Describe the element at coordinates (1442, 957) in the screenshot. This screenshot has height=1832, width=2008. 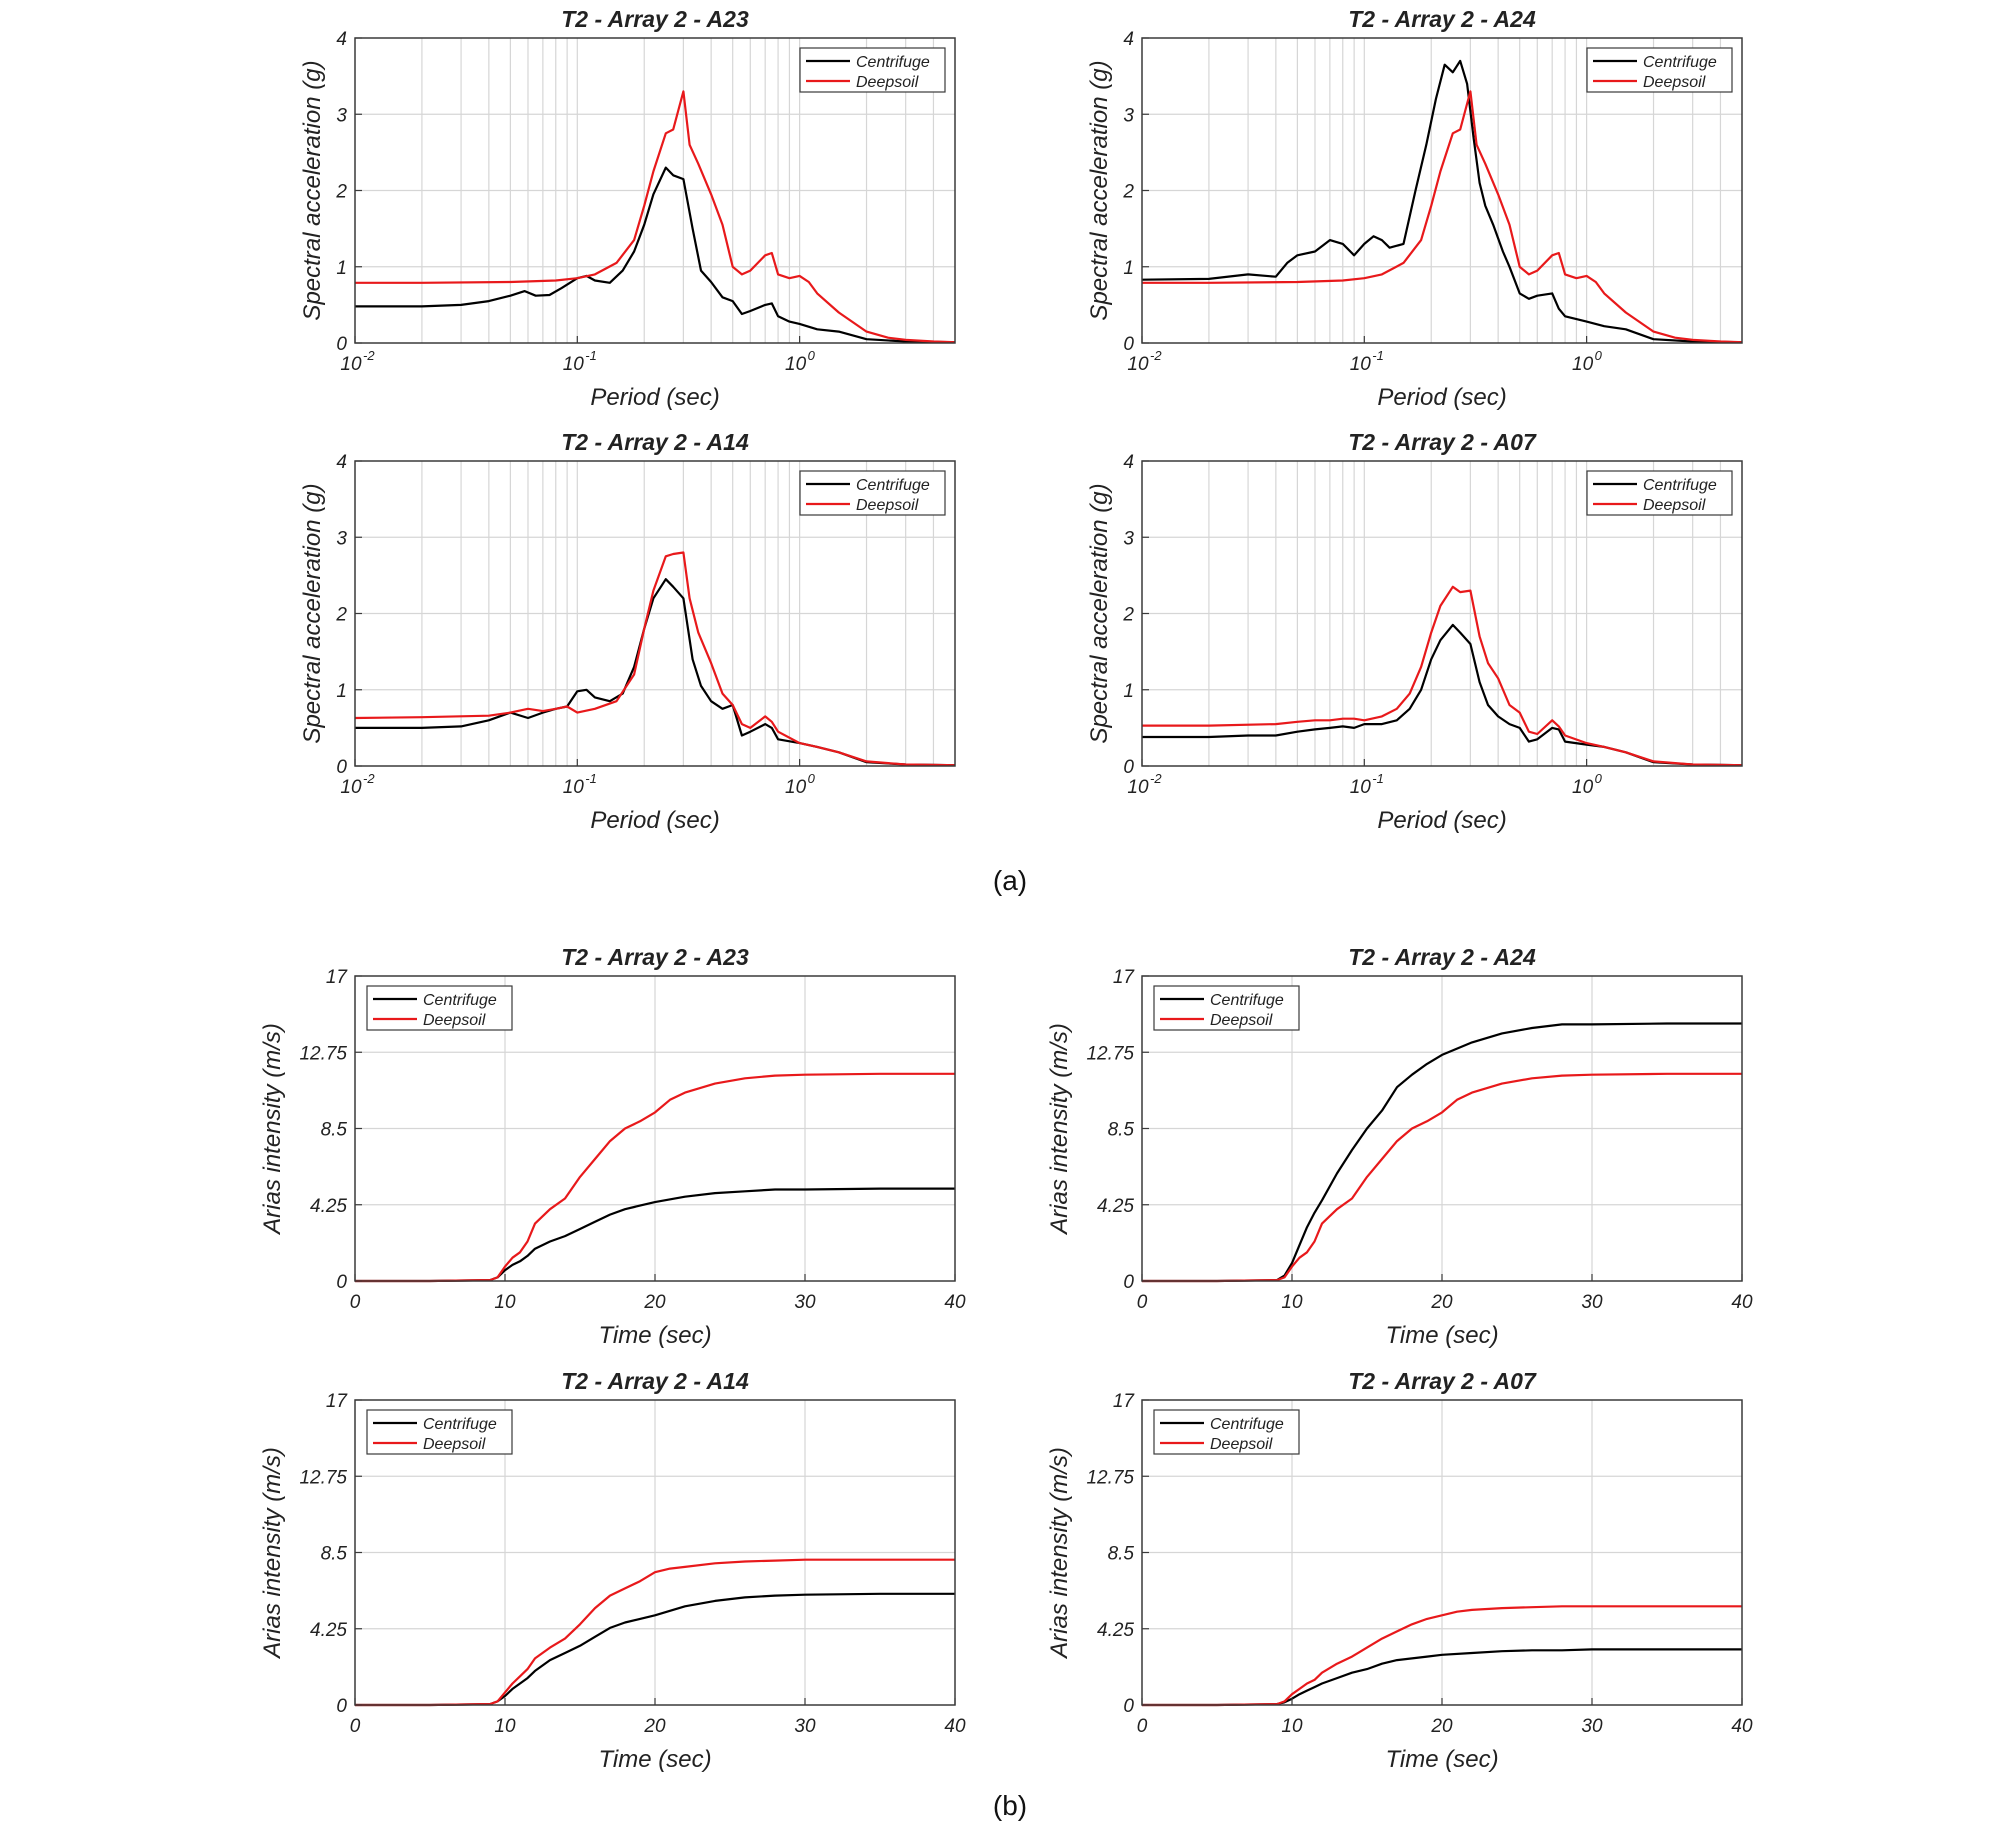
I see `panel-title: T2 - Array 2 - A24` at that location.